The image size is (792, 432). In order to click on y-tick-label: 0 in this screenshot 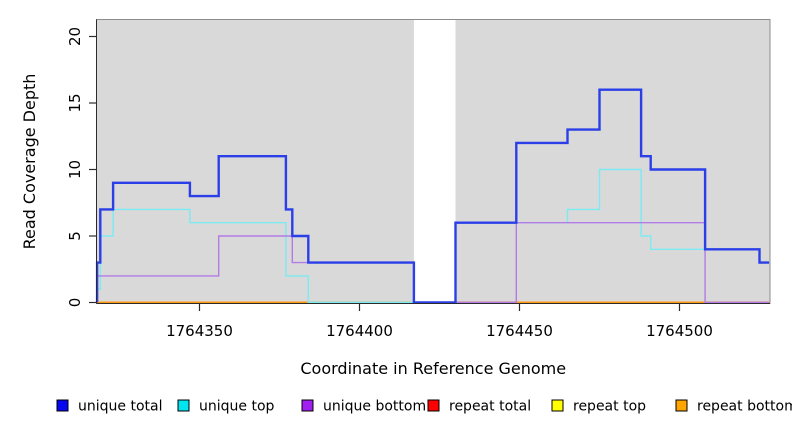, I will do `click(75, 303)`.